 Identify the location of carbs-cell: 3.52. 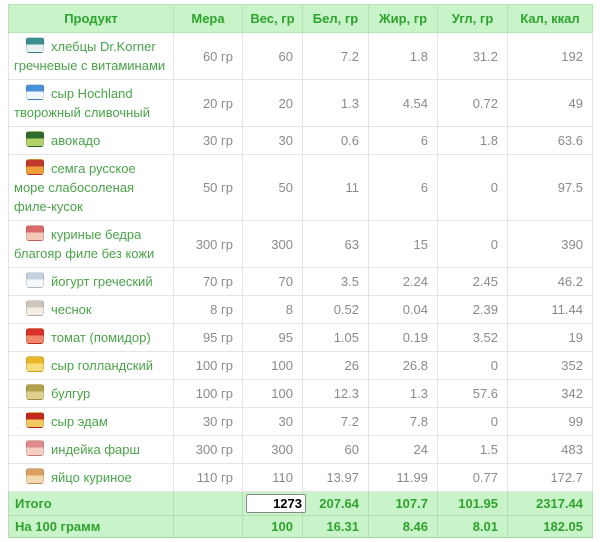
(472, 337).